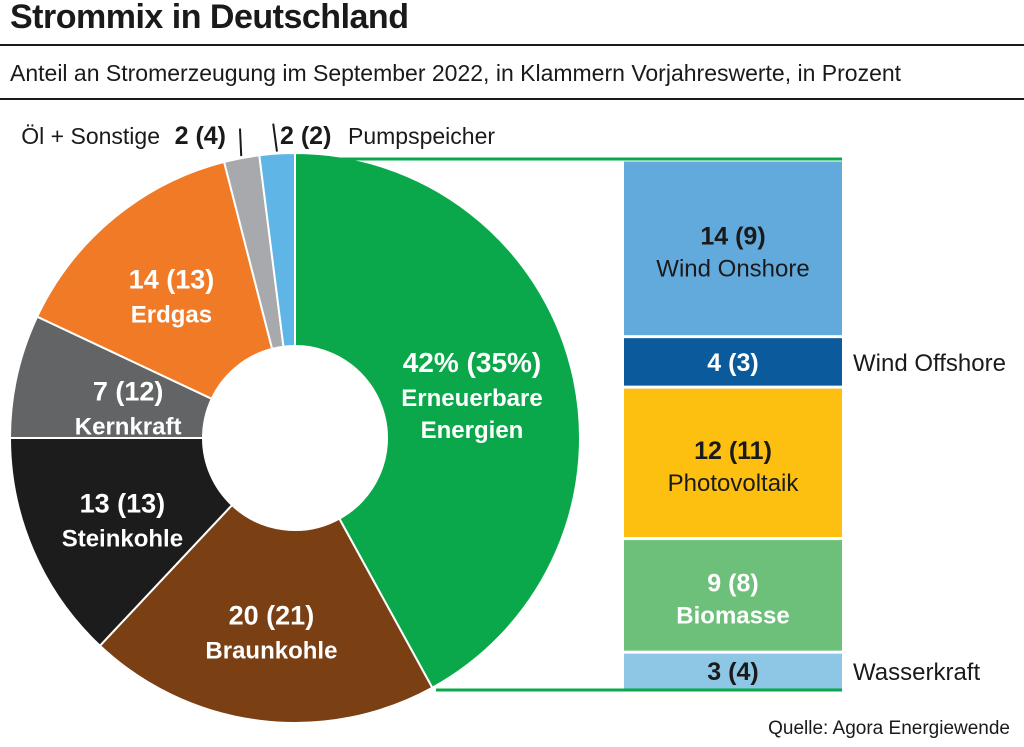  What do you see at coordinates (271, 651) in the screenshot?
I see `slice-label-braunkohle: Braunkohle` at bounding box center [271, 651].